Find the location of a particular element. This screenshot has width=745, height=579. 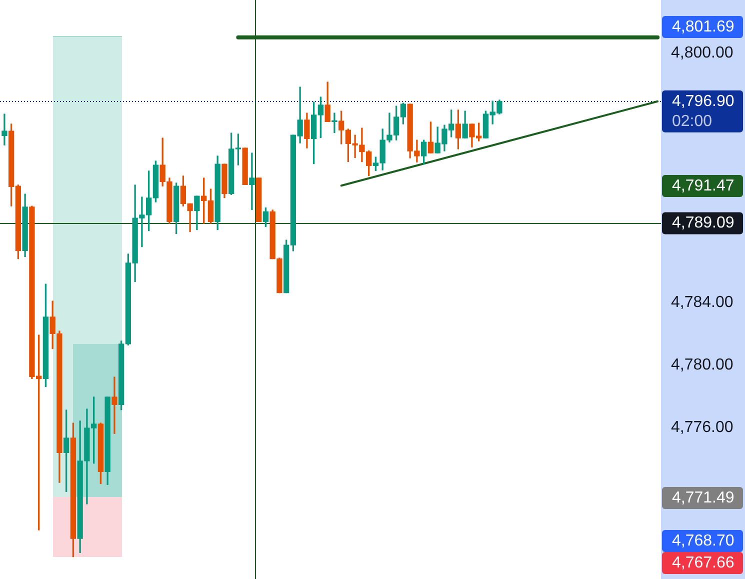

text: 4,767.66 is located at coordinates (703, 563).